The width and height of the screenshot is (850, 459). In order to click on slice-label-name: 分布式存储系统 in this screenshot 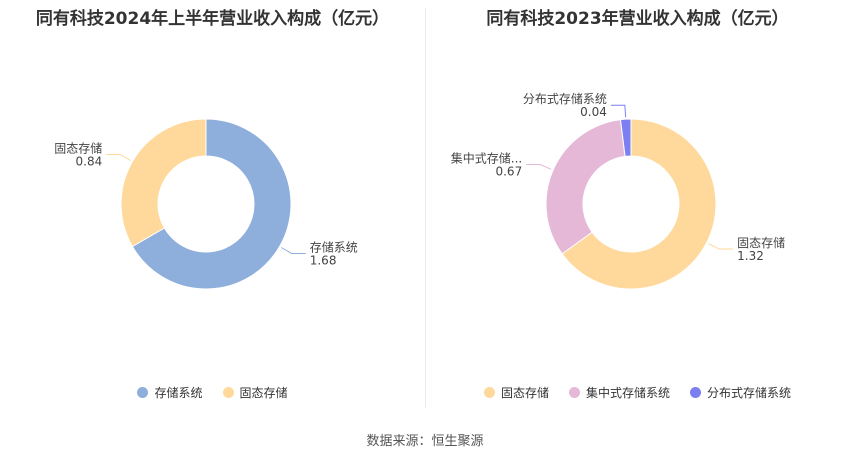, I will do `click(565, 98)`.